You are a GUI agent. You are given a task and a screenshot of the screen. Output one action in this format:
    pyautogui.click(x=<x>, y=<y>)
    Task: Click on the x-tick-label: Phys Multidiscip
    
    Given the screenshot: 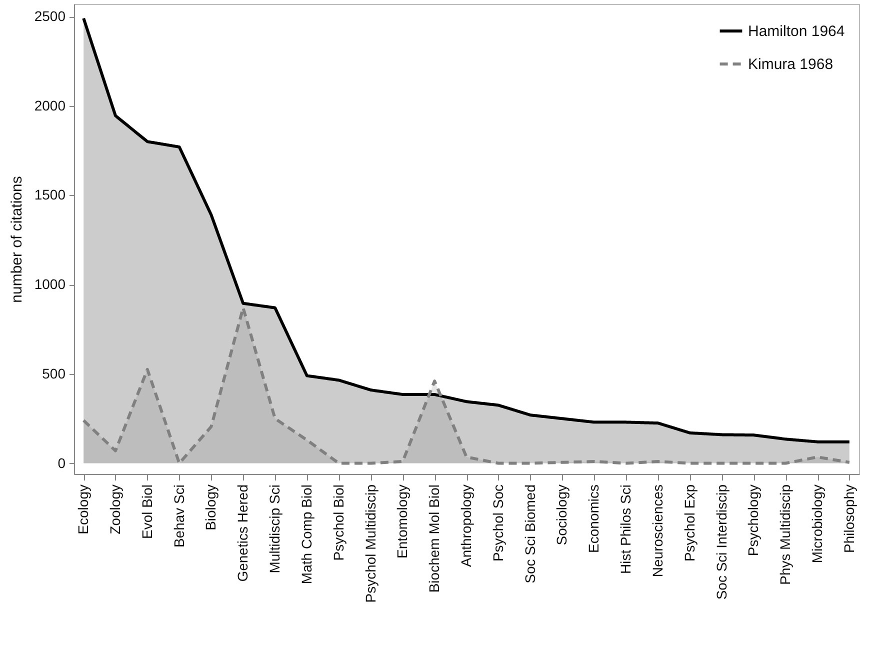 What is the action you would take?
    pyautogui.click(x=785, y=534)
    